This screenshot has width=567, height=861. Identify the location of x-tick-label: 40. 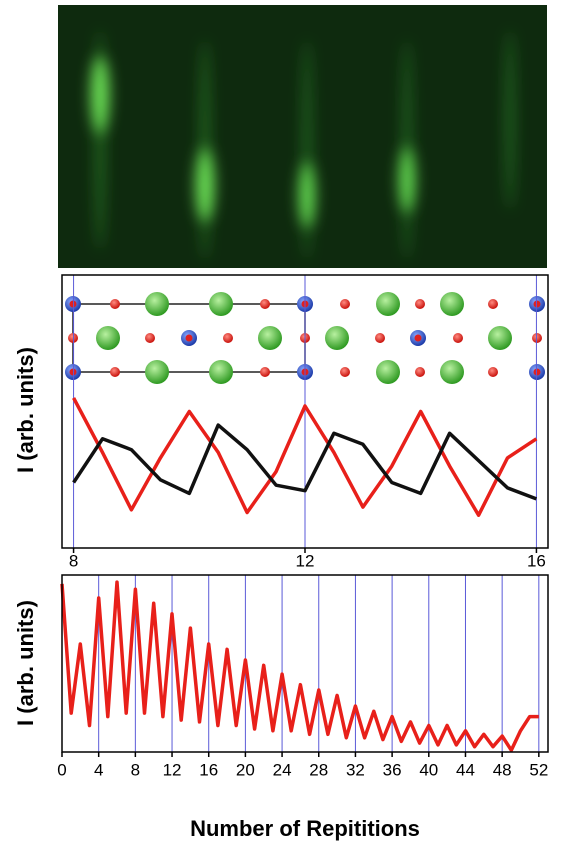
(428, 769).